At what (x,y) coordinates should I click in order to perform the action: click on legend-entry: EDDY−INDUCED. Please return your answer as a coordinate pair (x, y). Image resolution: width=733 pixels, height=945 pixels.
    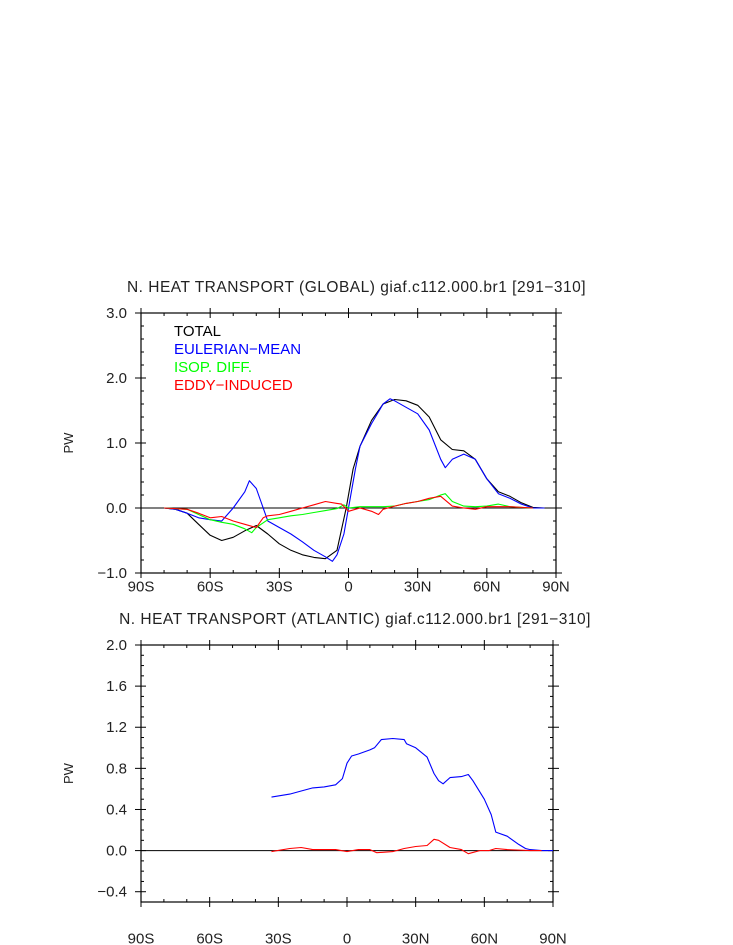
    Looking at the image, I should click on (233, 385).